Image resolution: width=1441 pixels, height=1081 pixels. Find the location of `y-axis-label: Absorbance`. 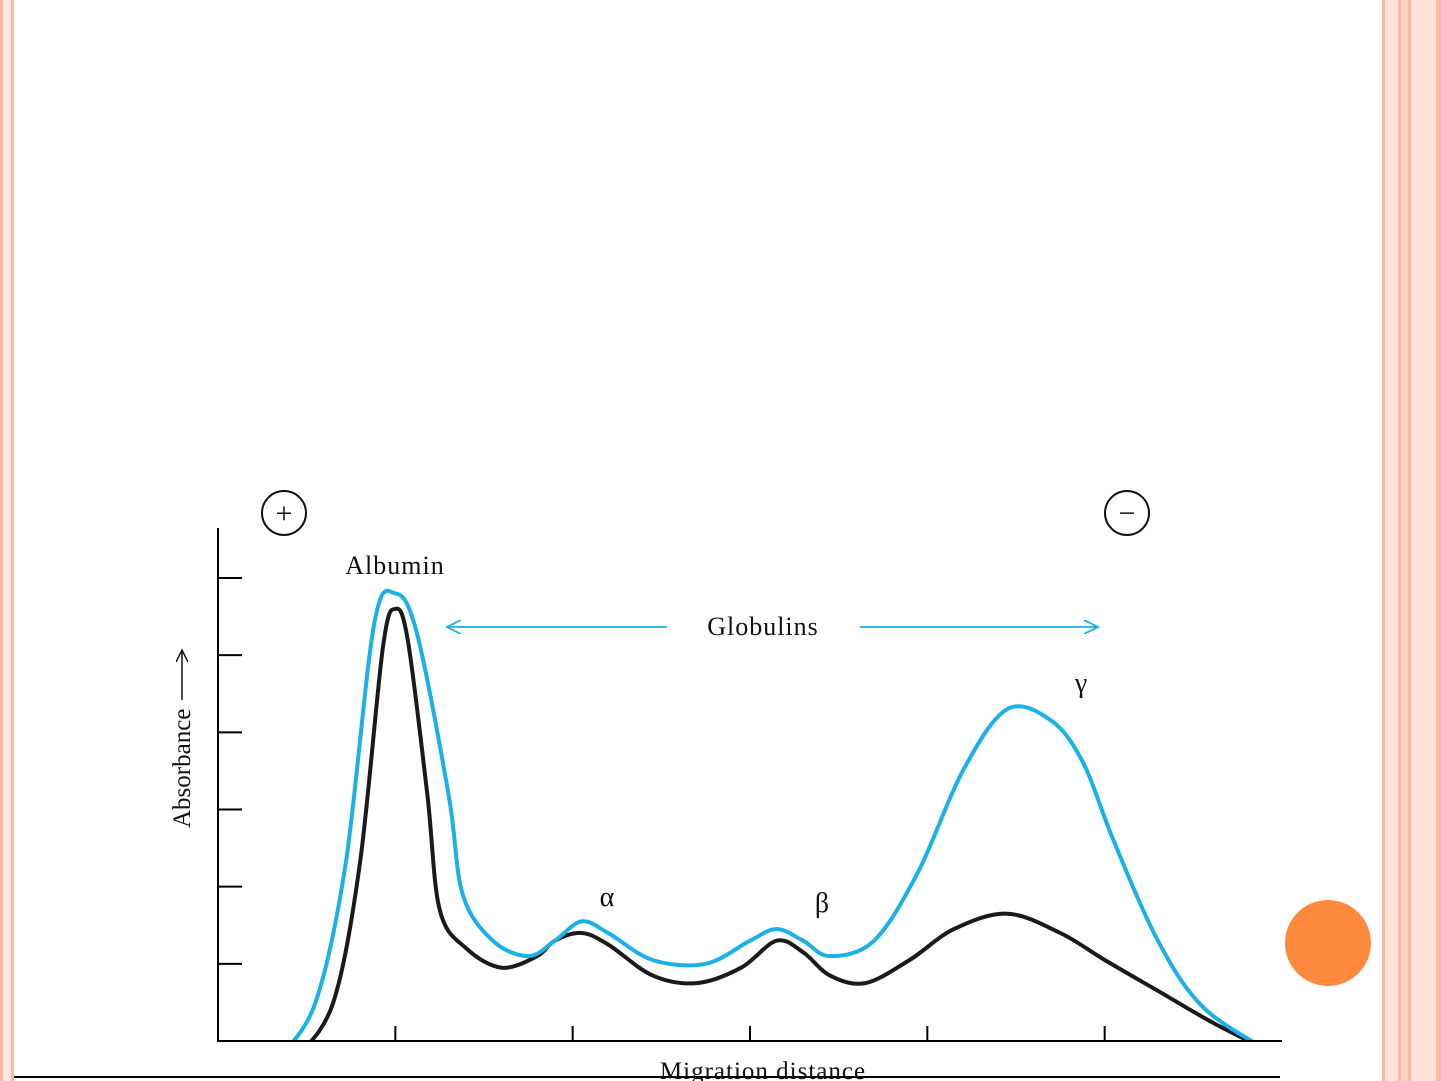

y-axis-label: Absorbance is located at coordinates (182, 768).